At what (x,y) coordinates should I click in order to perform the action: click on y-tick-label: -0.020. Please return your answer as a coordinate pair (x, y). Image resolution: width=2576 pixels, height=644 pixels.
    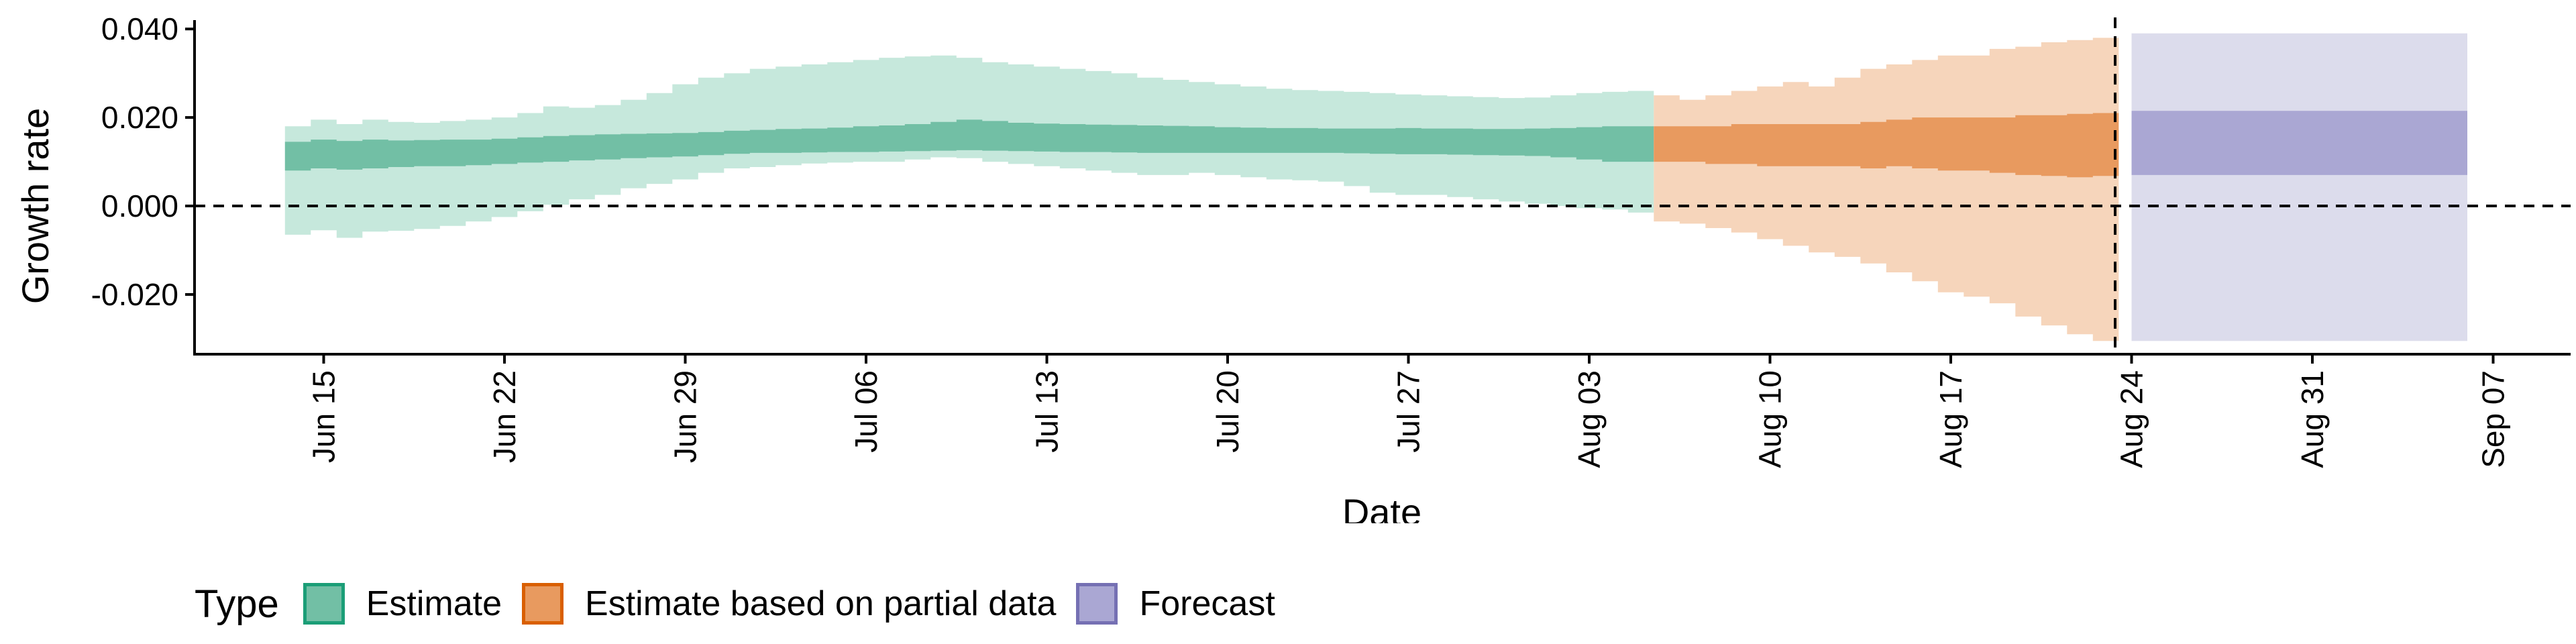
    Looking at the image, I should click on (134, 294).